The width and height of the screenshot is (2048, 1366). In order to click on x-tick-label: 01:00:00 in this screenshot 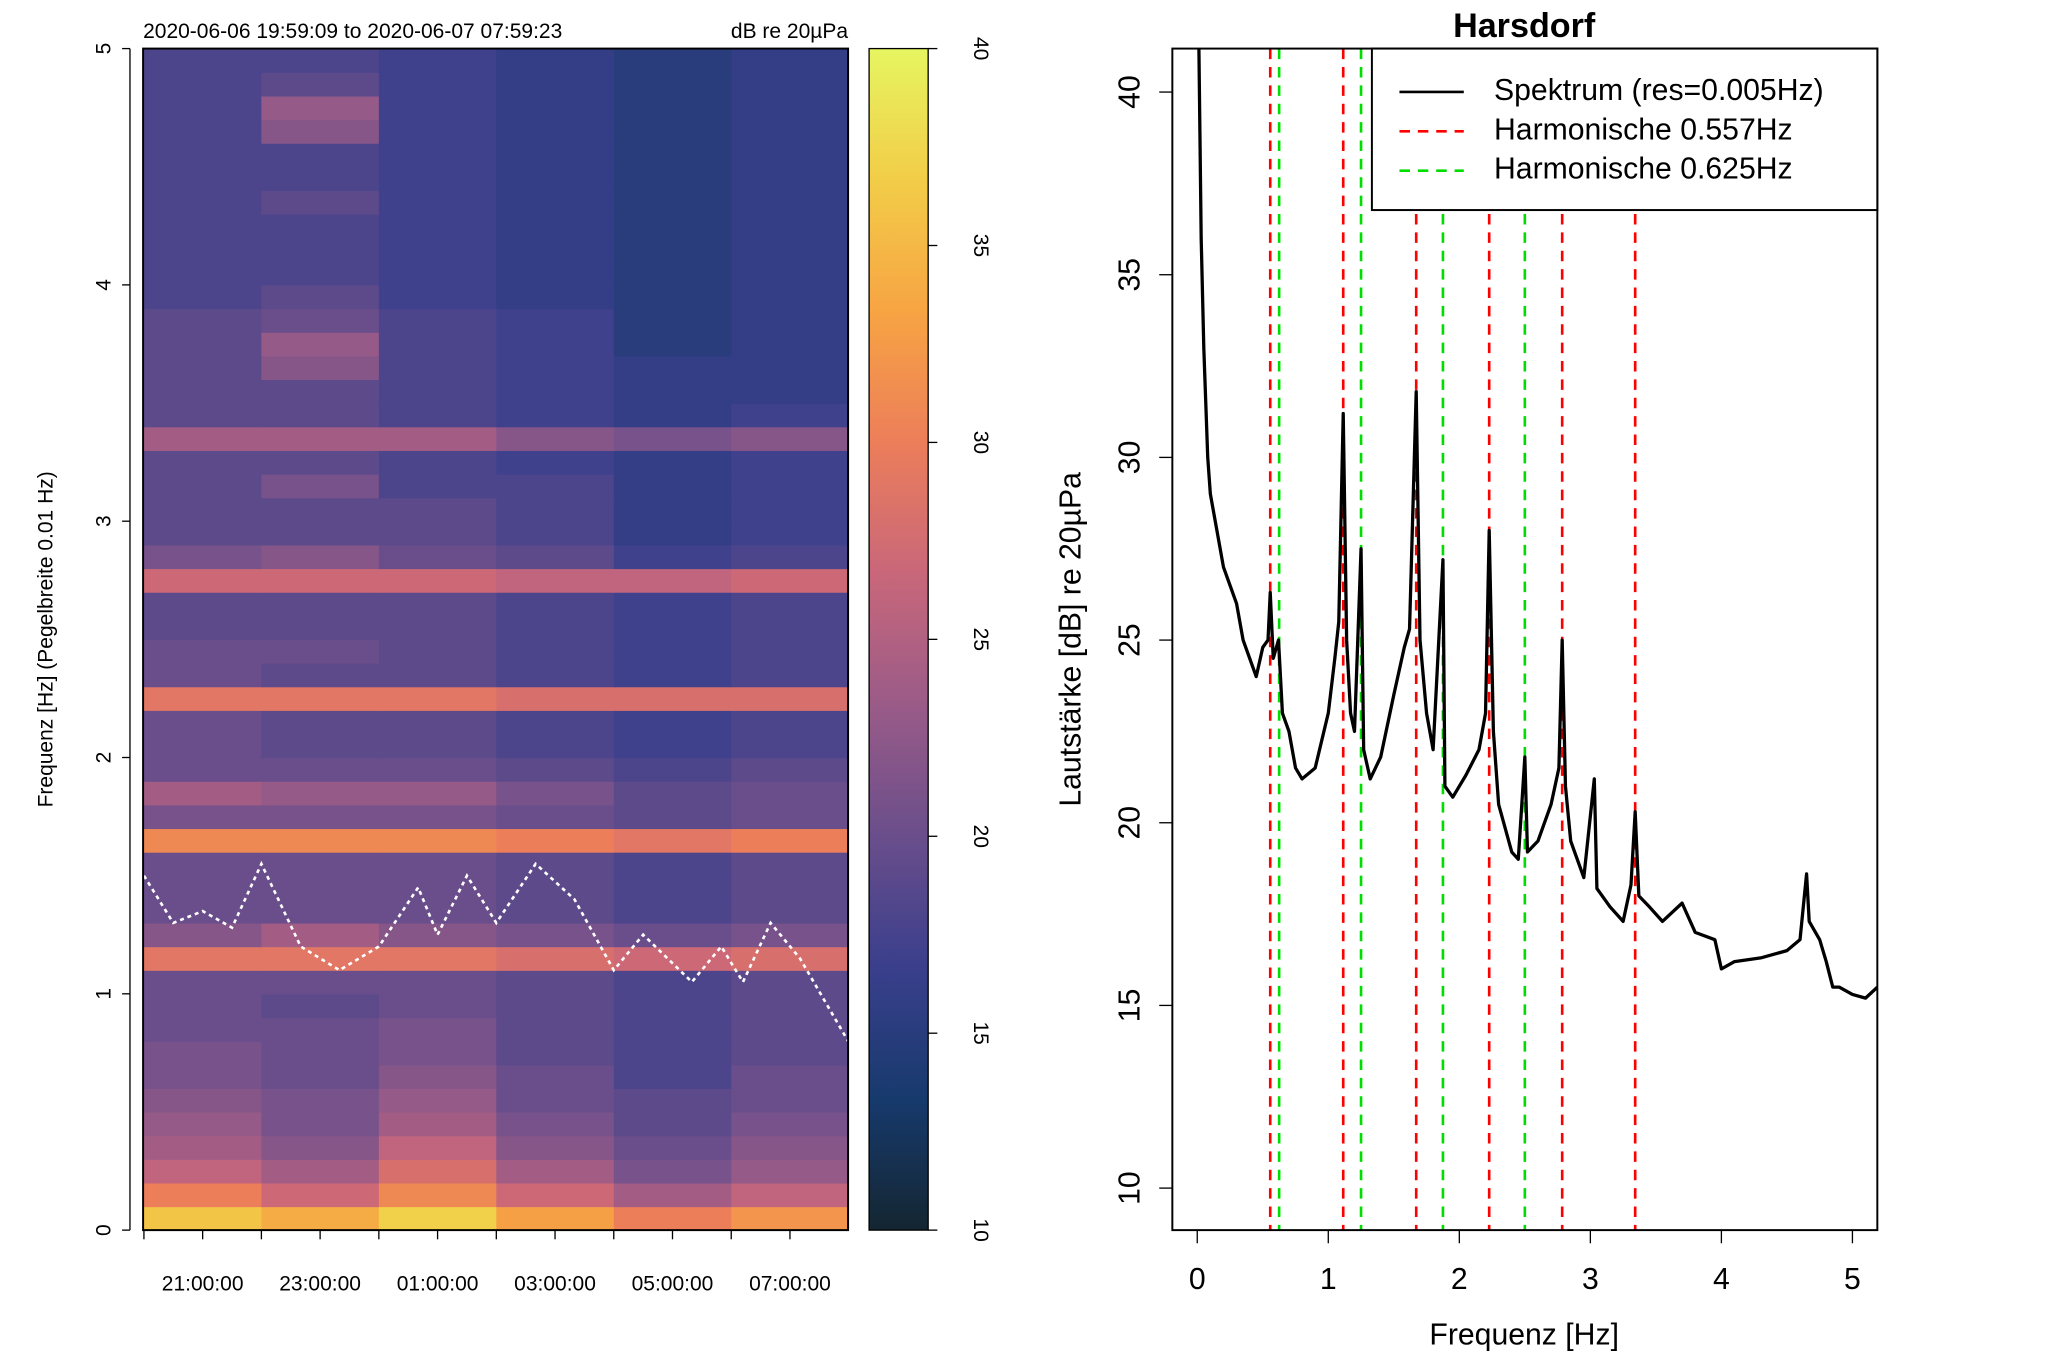, I will do `click(438, 1284)`.